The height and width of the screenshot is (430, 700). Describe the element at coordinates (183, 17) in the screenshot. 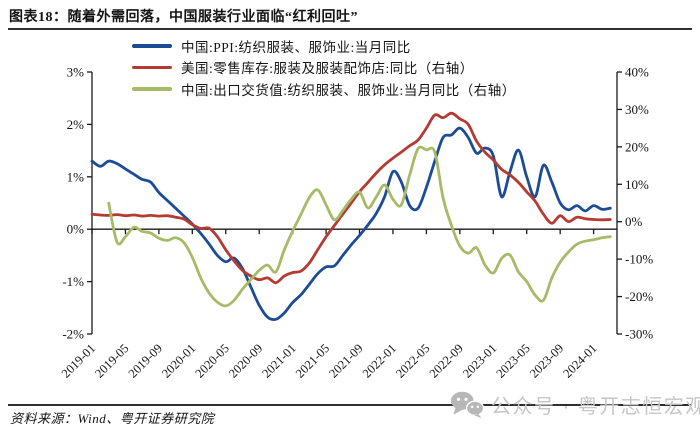

I see `figure-title: 图表18：随着外需回落，中国服装行业面临“红利回吐”` at that location.